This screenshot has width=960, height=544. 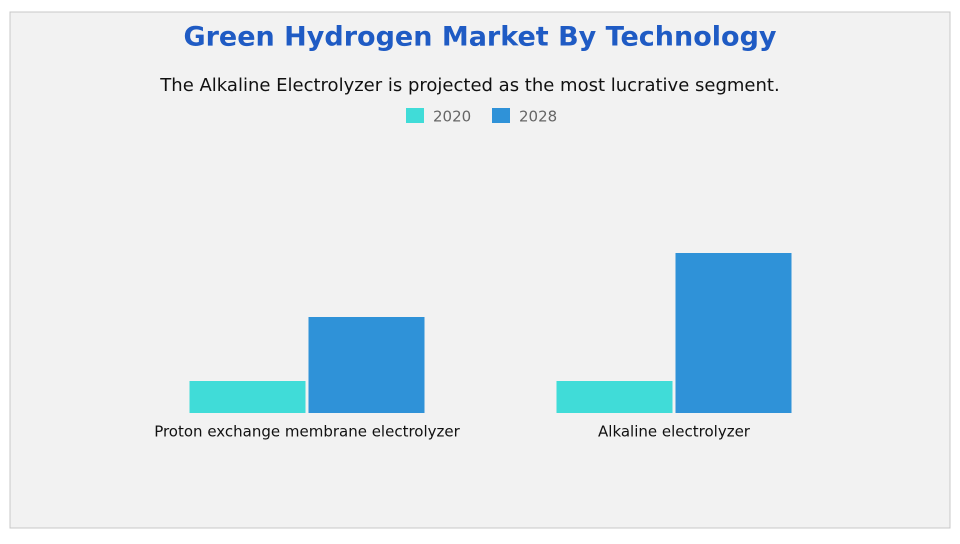 What do you see at coordinates (674, 432) in the screenshot?
I see `x-tick-label: Alkaline electrolyzer` at bounding box center [674, 432].